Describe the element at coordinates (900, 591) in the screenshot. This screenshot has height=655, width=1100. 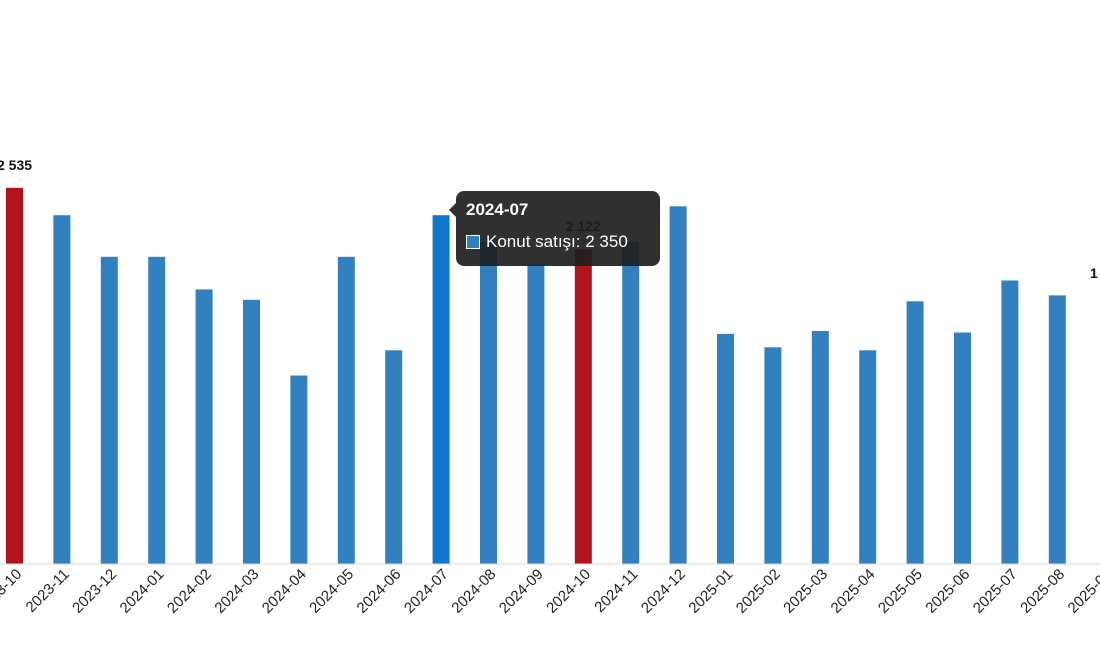
I see `x-tick-label-2025-05: 2025-05` at that location.